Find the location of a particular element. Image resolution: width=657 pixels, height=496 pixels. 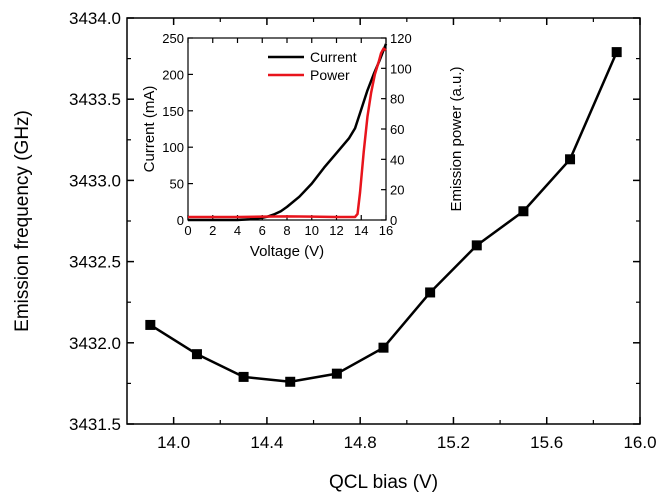

inset-y-tick-label: 200 is located at coordinates (173, 74).